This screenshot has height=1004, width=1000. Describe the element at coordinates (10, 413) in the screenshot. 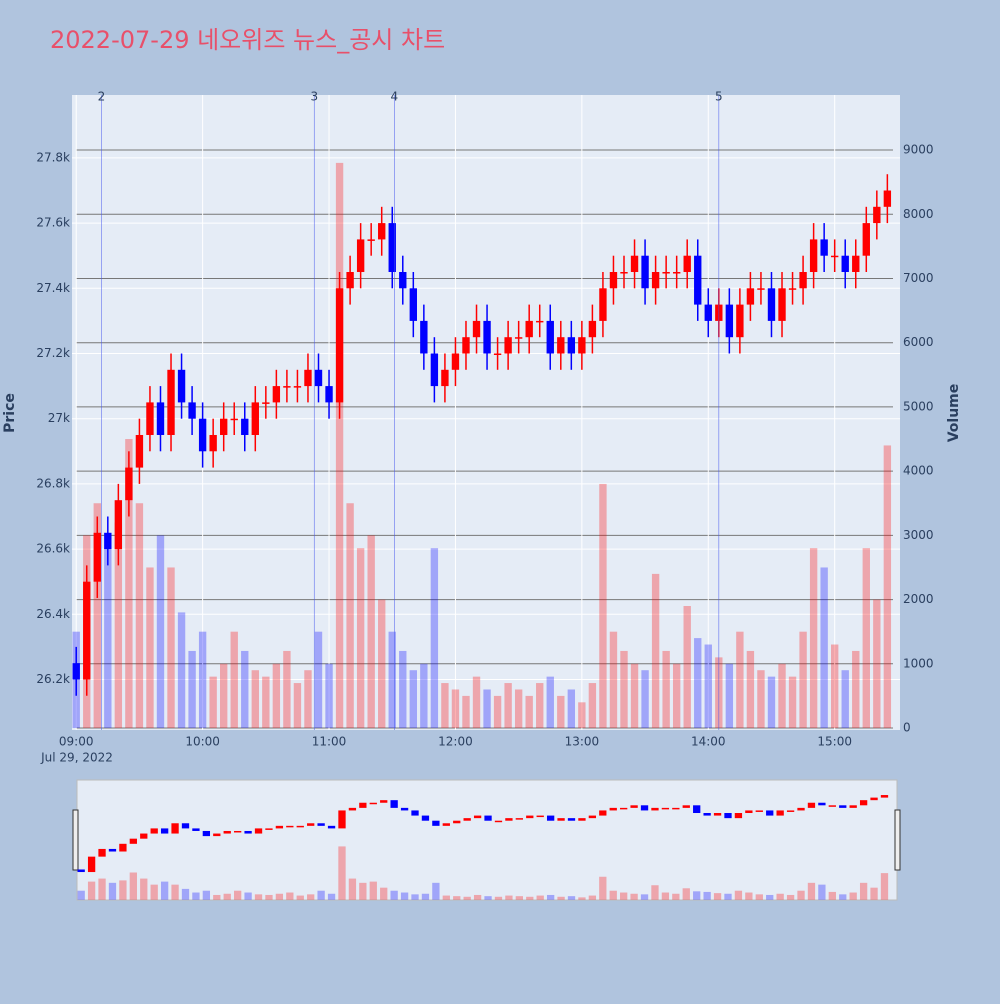

I see `y-axis-title: Price` at that location.